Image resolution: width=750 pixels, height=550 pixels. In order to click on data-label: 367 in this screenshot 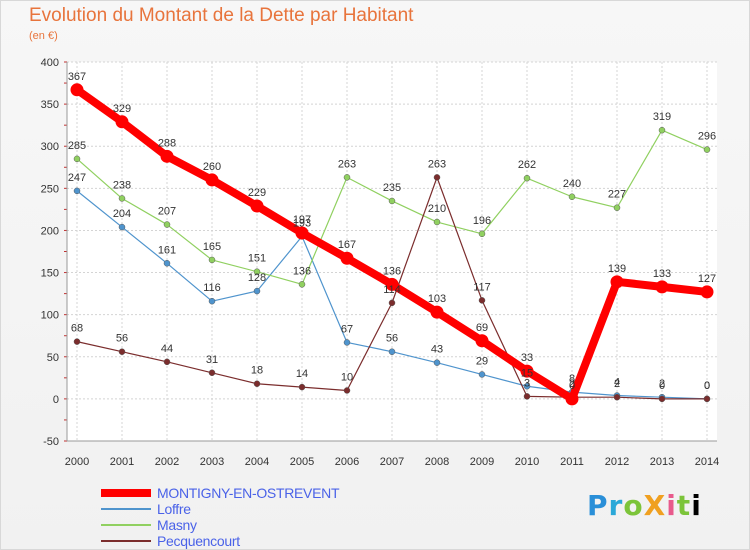, I will do `click(77, 77)`.